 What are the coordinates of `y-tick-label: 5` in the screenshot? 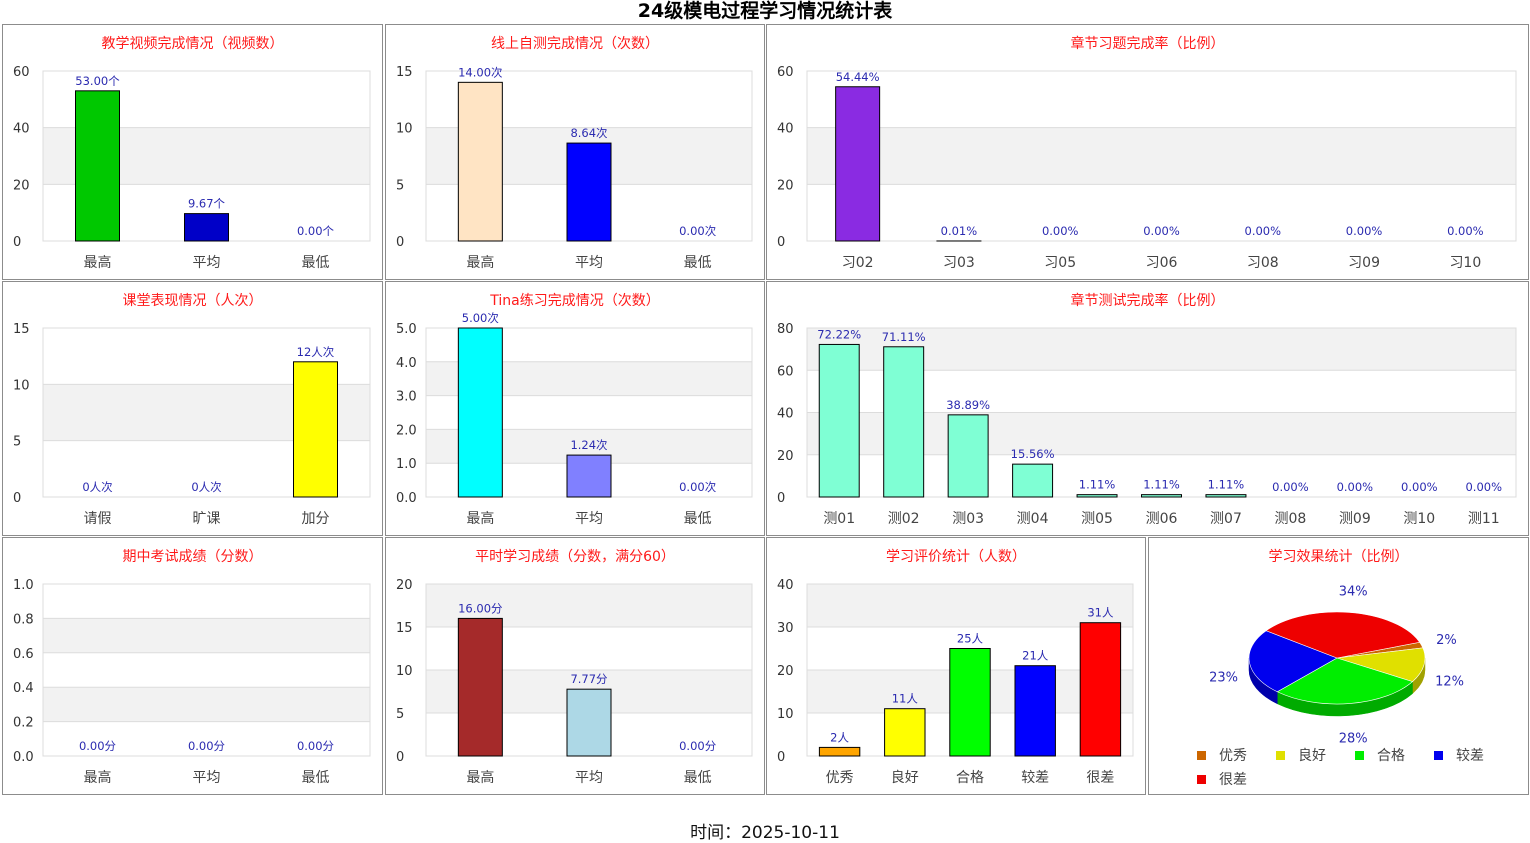 It's located at (400, 714).